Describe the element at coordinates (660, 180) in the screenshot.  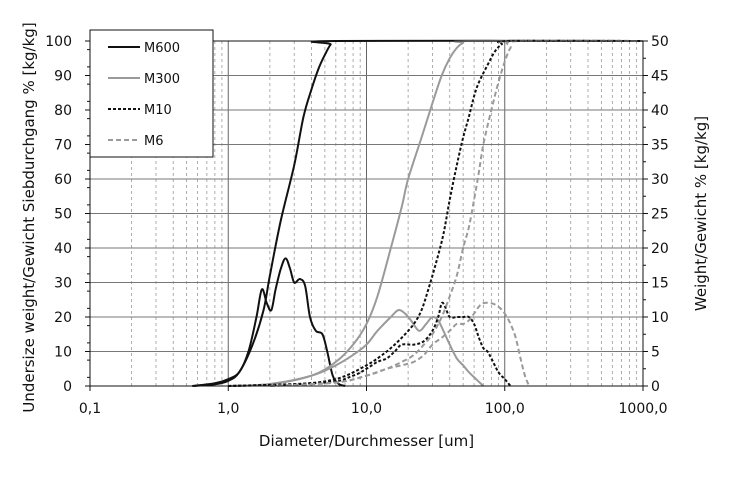
I see `y2-tick-label: 30` at that location.